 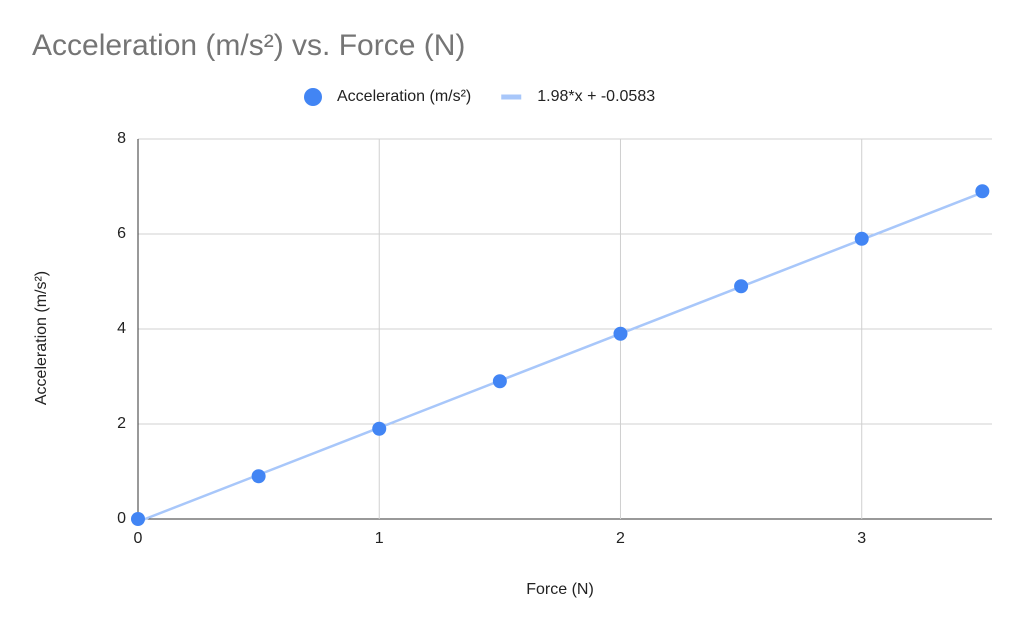 I want to click on y-tick-label: 0, so click(x=121, y=518).